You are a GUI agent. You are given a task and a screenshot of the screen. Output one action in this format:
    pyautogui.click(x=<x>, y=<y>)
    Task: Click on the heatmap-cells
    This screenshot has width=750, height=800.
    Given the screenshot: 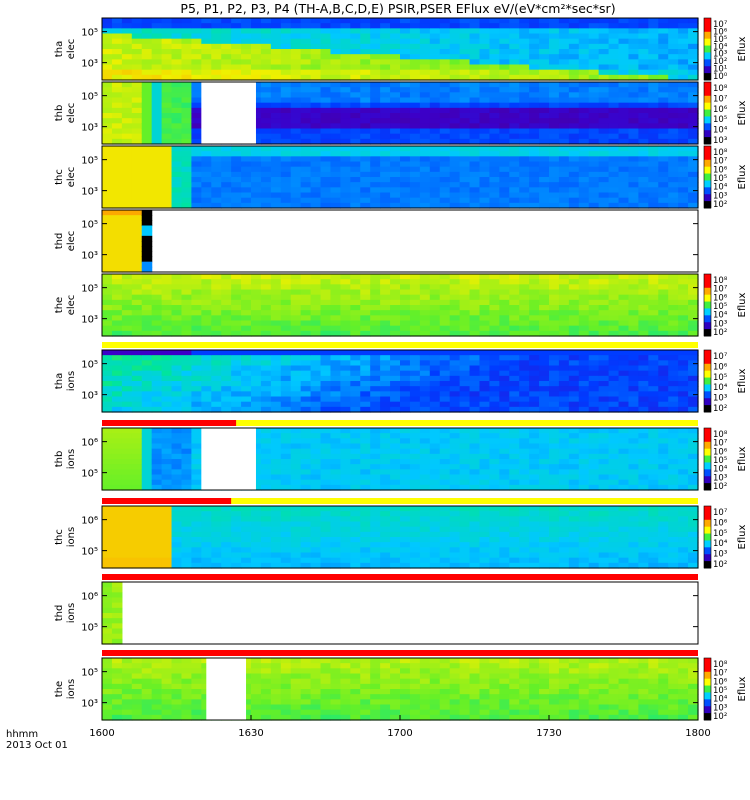 What is the action you would take?
    pyautogui.click(x=400, y=537)
    